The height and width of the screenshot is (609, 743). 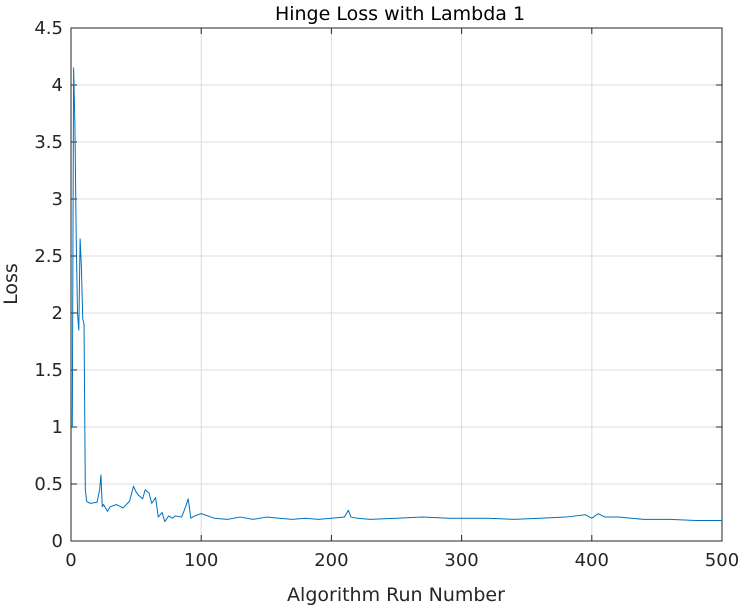 I want to click on x-tick-label: 300, so click(x=461, y=560).